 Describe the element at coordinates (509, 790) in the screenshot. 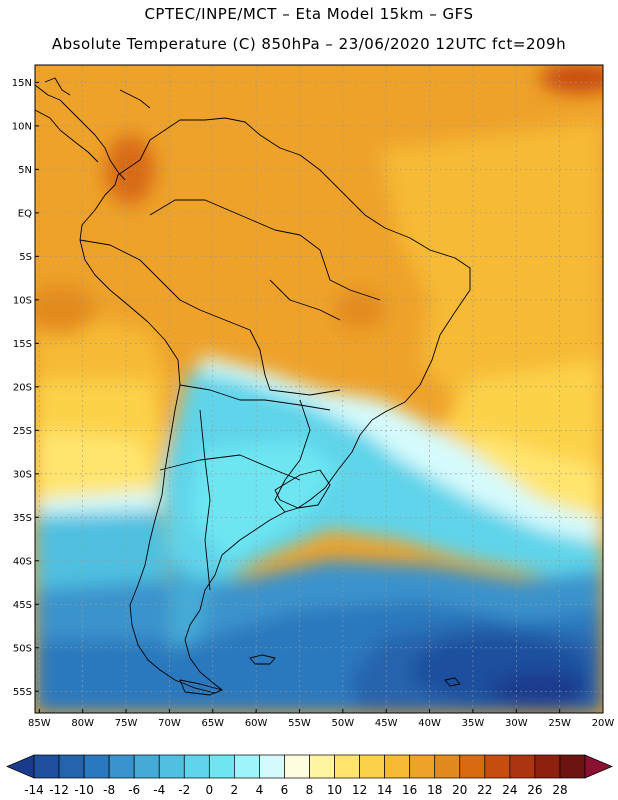

I see `colorbar-tick-label: 24` at that location.